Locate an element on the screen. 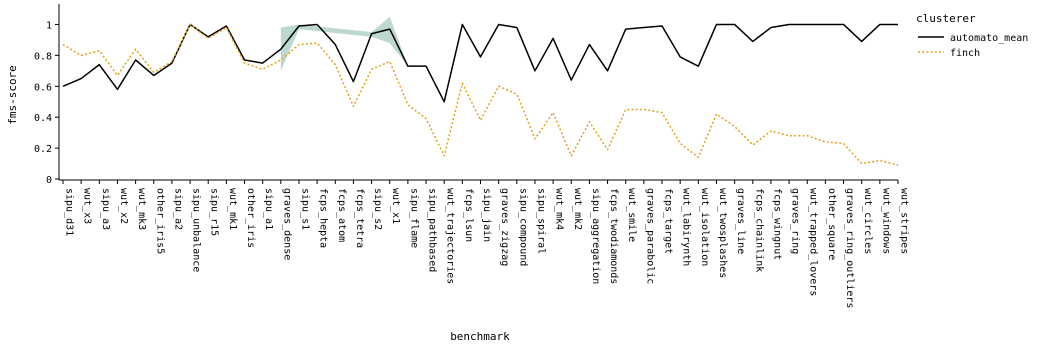  y-tick-label: 0.2 is located at coordinates (43, 149).